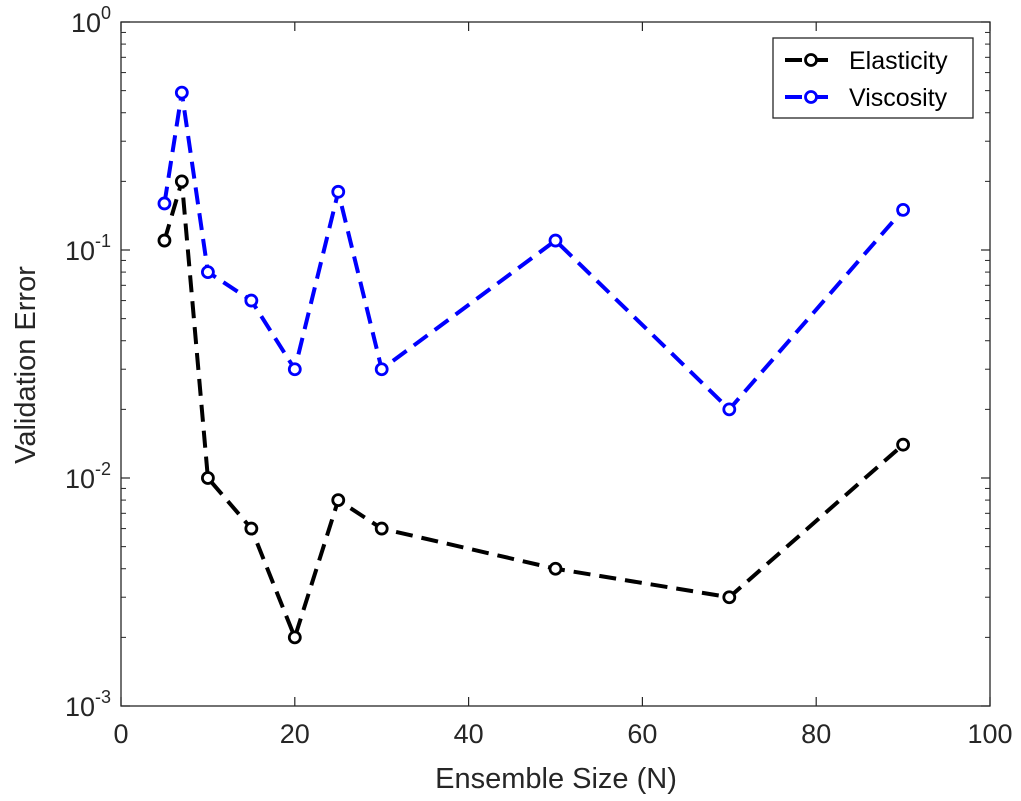 This screenshot has width=1021, height=801. Describe the element at coordinates (91, 20) in the screenshot. I see `y-tick-label: 10⁰` at that location.